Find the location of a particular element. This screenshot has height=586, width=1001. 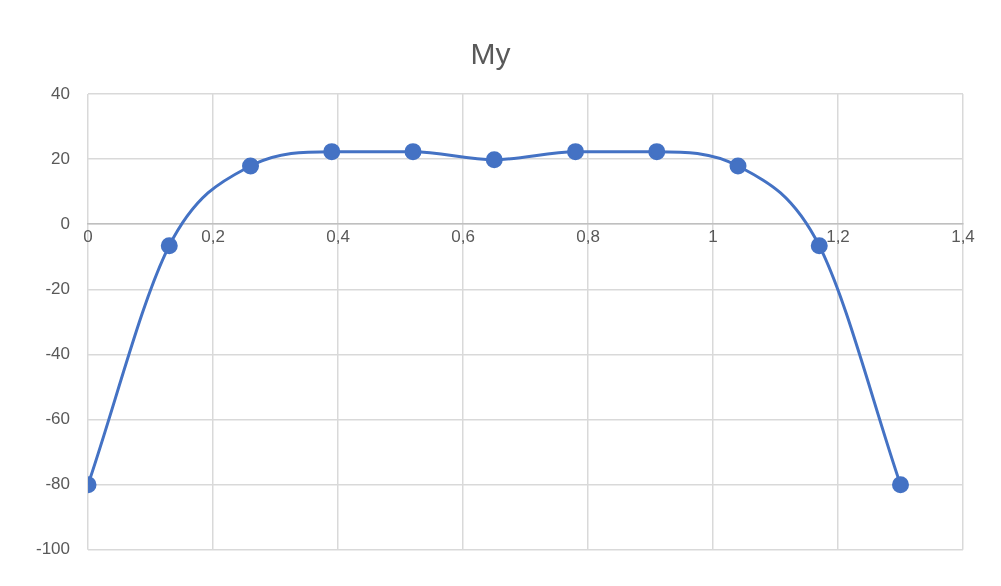

x-tick-label: 0,2 is located at coordinates (213, 237).